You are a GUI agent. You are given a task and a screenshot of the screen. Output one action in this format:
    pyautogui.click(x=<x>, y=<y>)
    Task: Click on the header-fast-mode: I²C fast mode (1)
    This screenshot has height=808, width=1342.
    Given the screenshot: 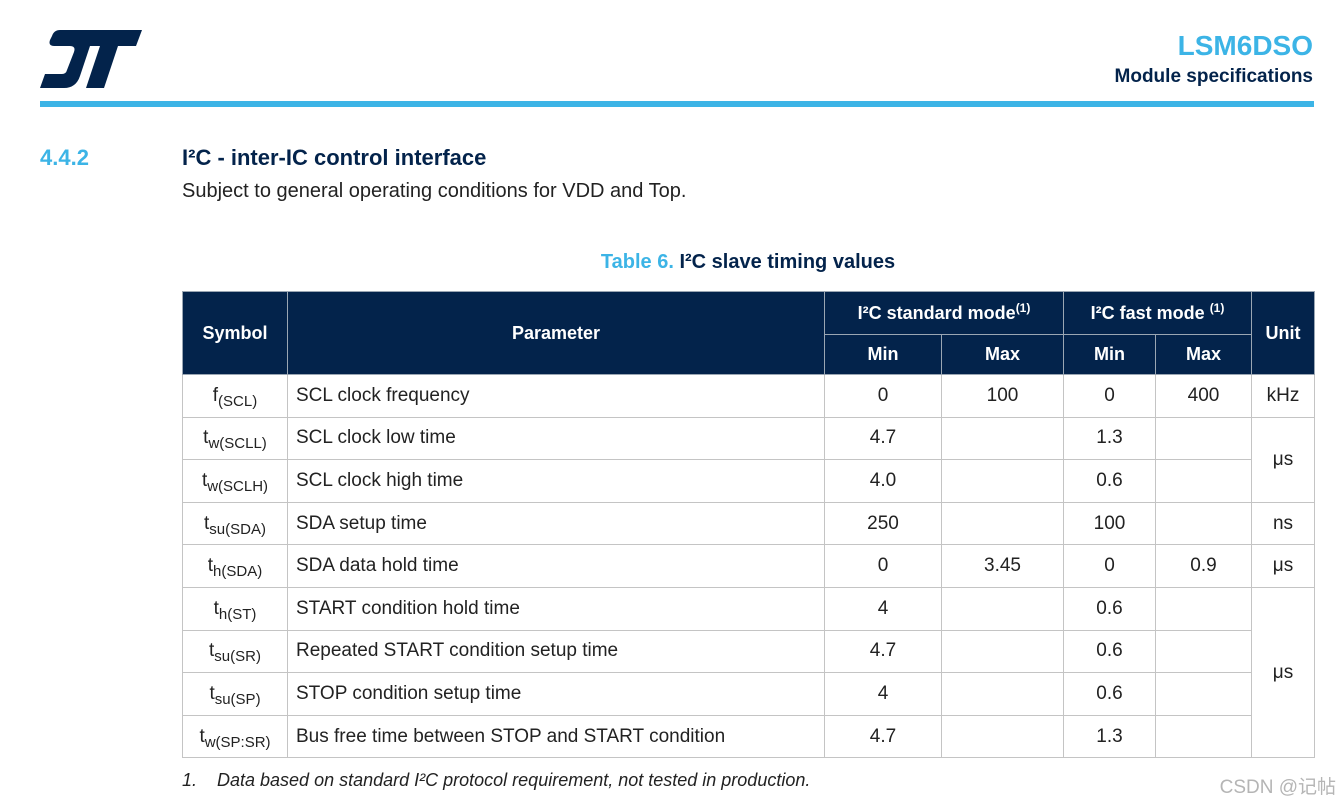 What is the action you would take?
    pyautogui.click(x=1158, y=313)
    